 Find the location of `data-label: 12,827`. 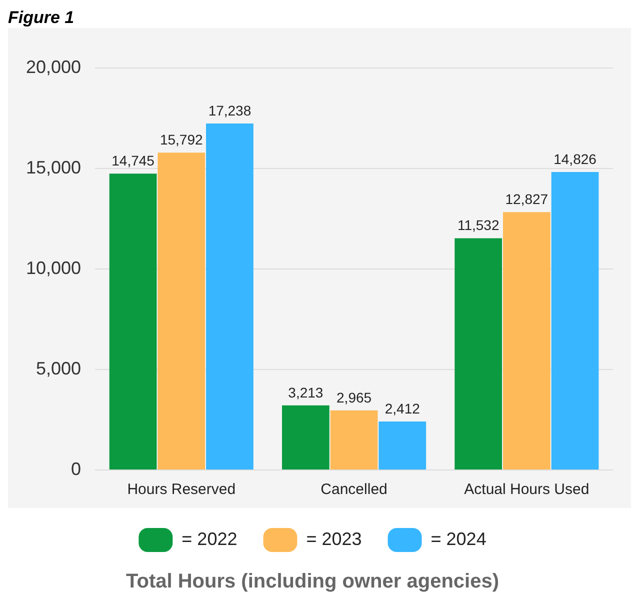

data-label: 12,827 is located at coordinates (526, 199).